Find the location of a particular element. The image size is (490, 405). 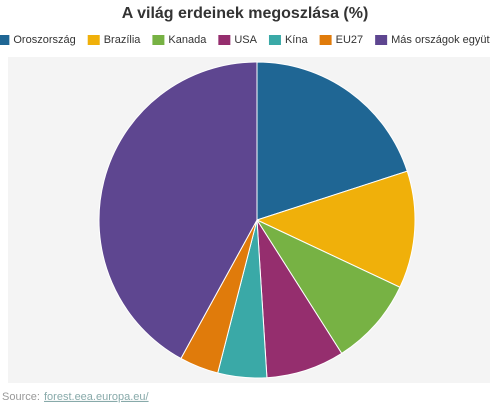

source-label: Source: is located at coordinates (21, 397).